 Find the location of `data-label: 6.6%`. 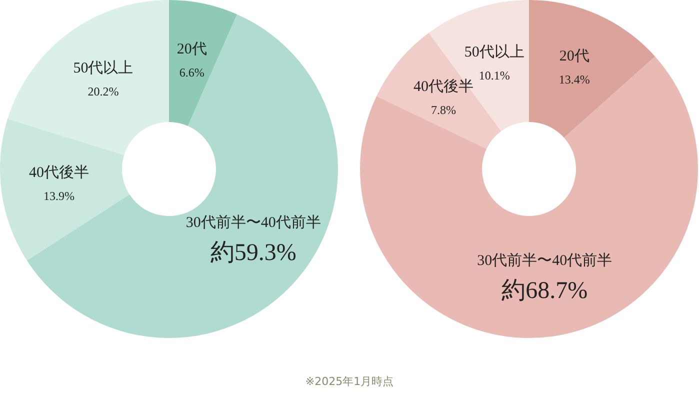

data-label: 6.6% is located at coordinates (191, 72).